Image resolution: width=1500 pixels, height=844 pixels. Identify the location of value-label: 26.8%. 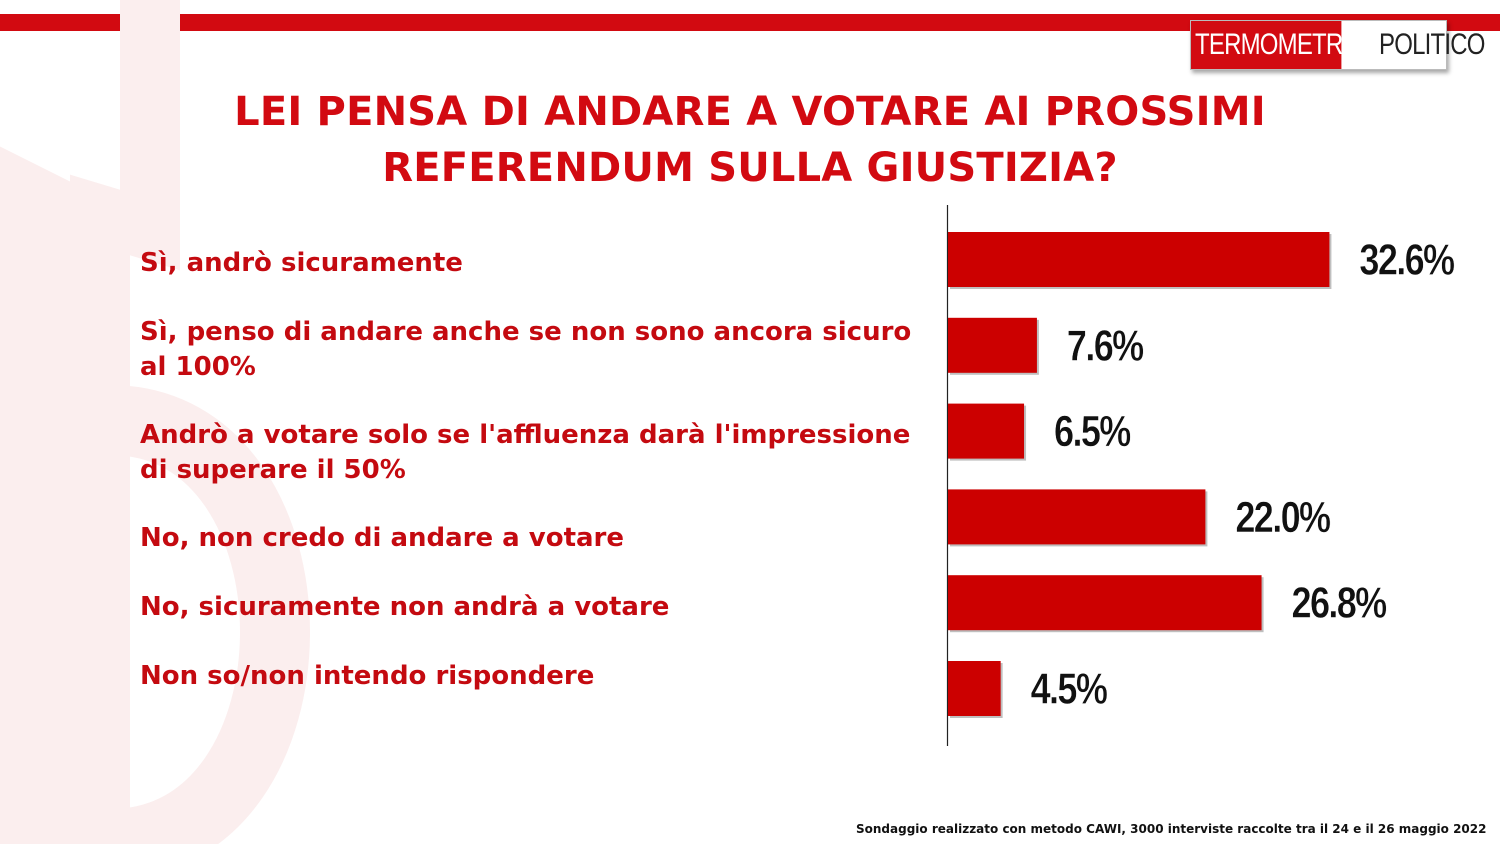
(1339, 602).